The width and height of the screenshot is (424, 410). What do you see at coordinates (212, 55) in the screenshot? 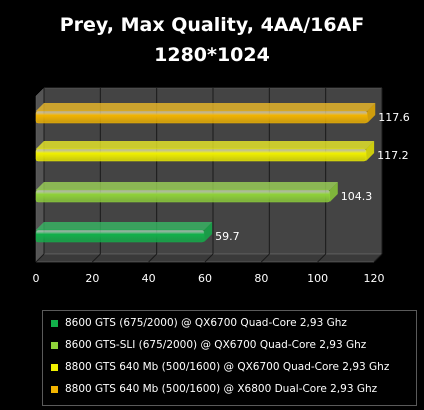
I see `chart-subtitle: 1280*1024` at bounding box center [212, 55].